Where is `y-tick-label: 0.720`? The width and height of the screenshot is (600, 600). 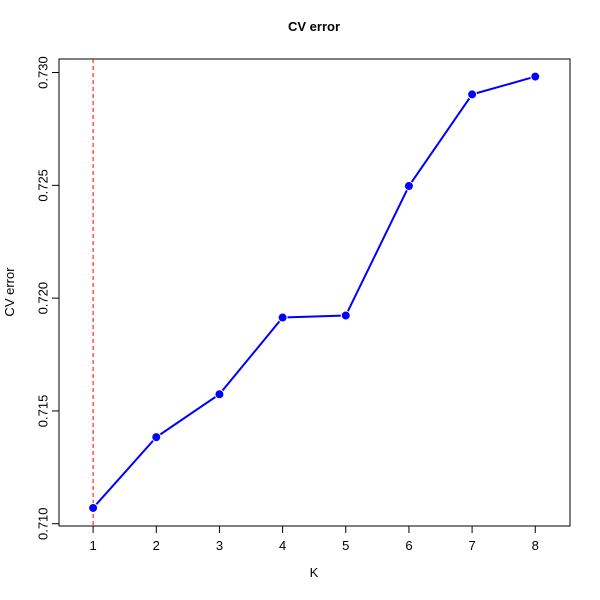
y-tick-label: 0.720 is located at coordinates (42, 298).